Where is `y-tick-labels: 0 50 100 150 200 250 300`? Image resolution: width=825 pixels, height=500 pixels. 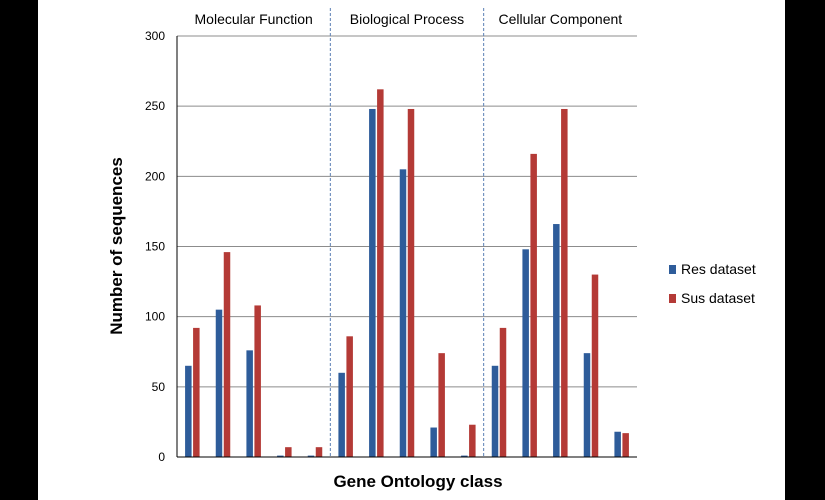
y-tick-labels: 0 50 100 150 200 250 300 is located at coordinates (155, 246).